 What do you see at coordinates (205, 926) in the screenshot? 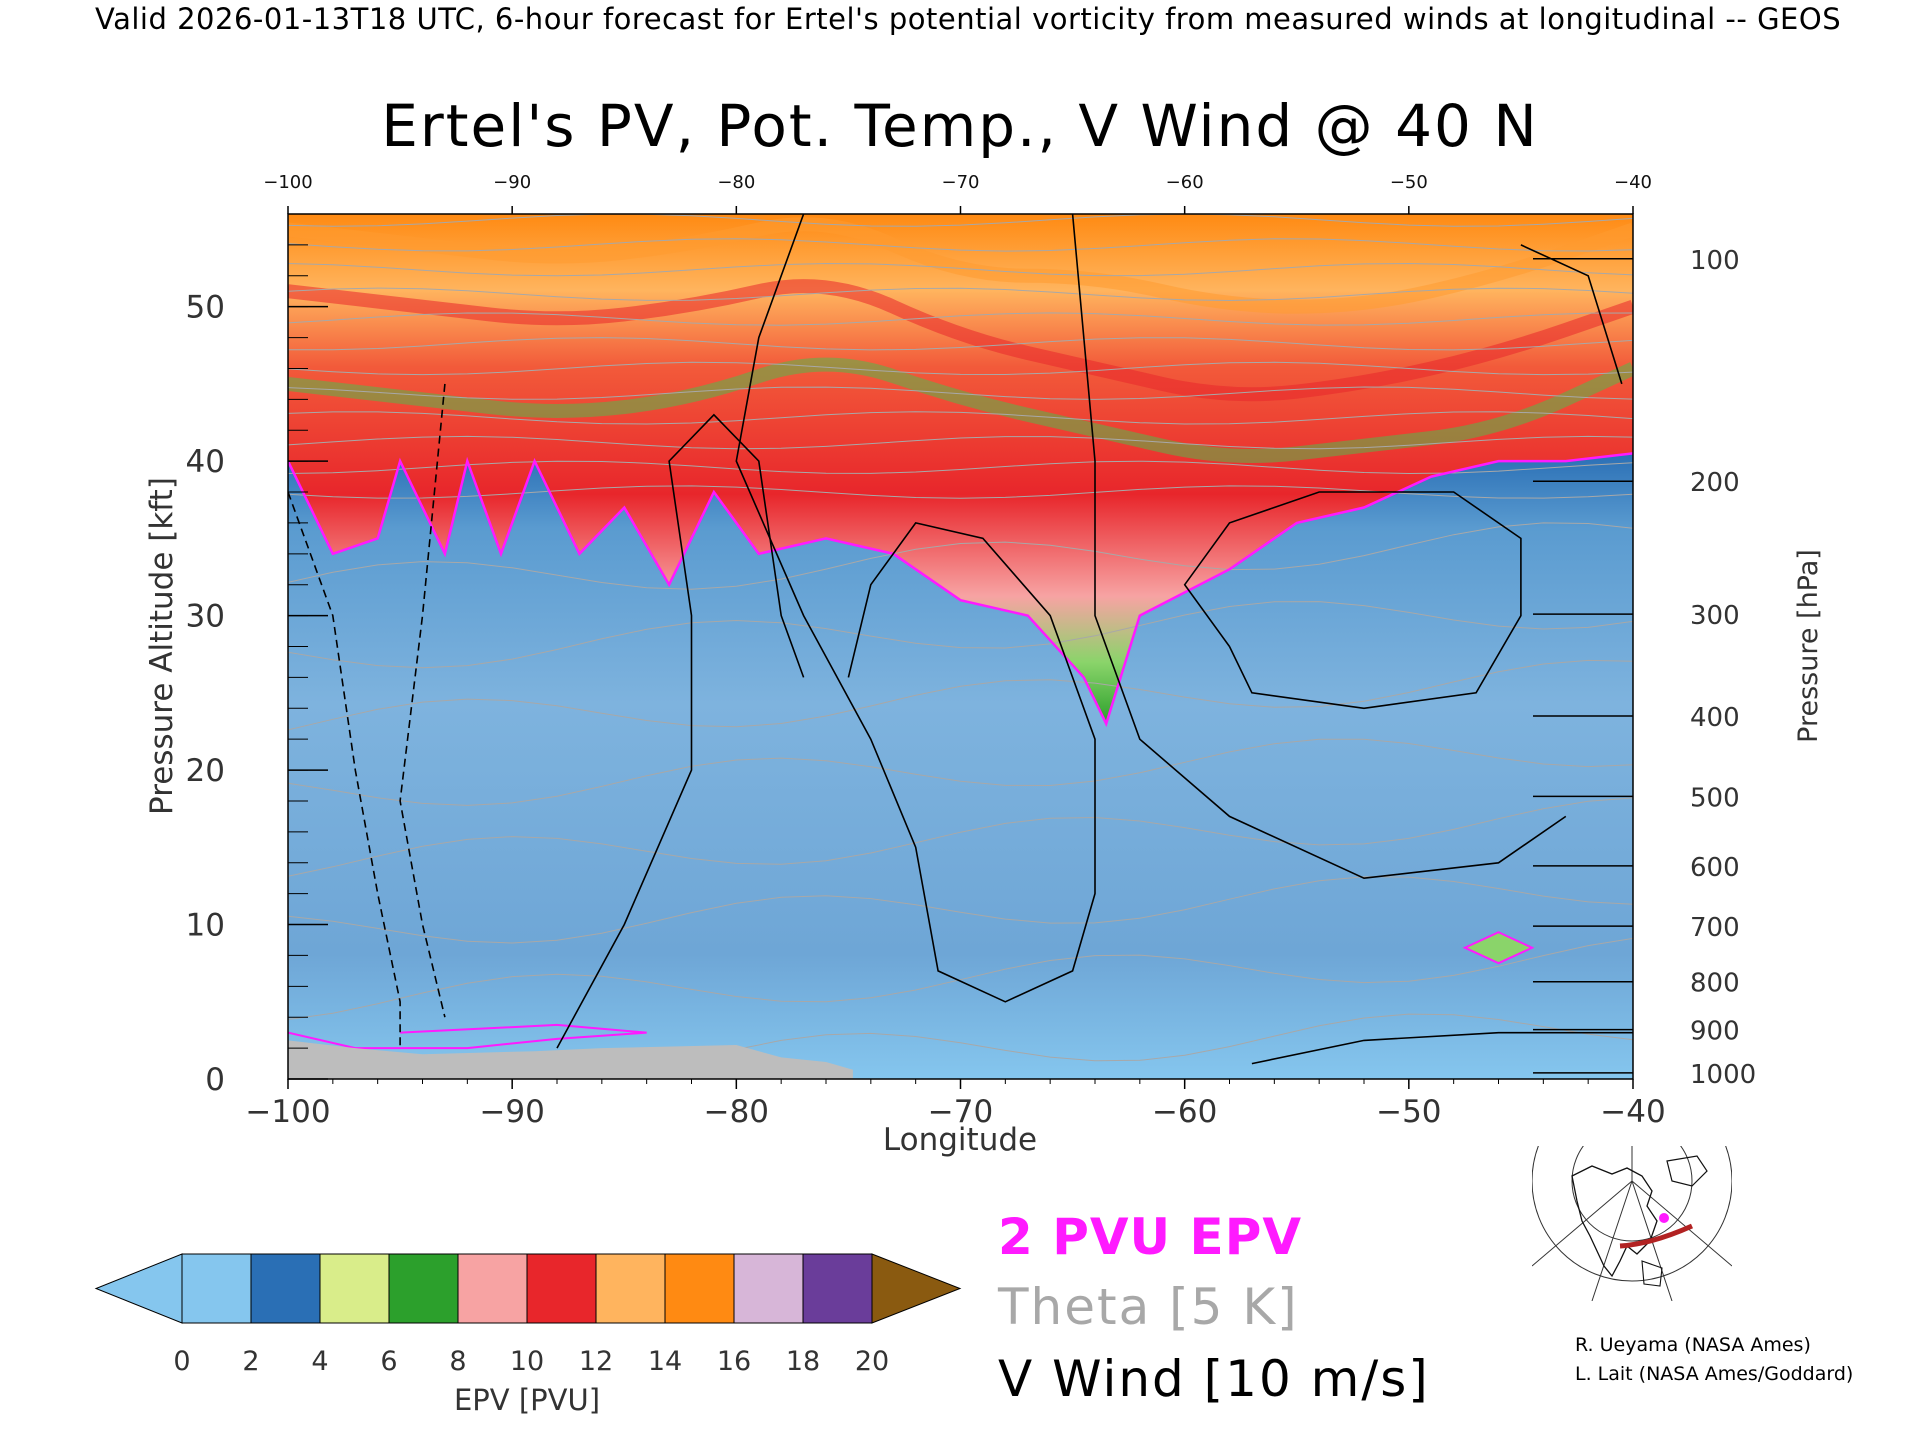
I see `y-tick-label: 10` at bounding box center [205, 926].